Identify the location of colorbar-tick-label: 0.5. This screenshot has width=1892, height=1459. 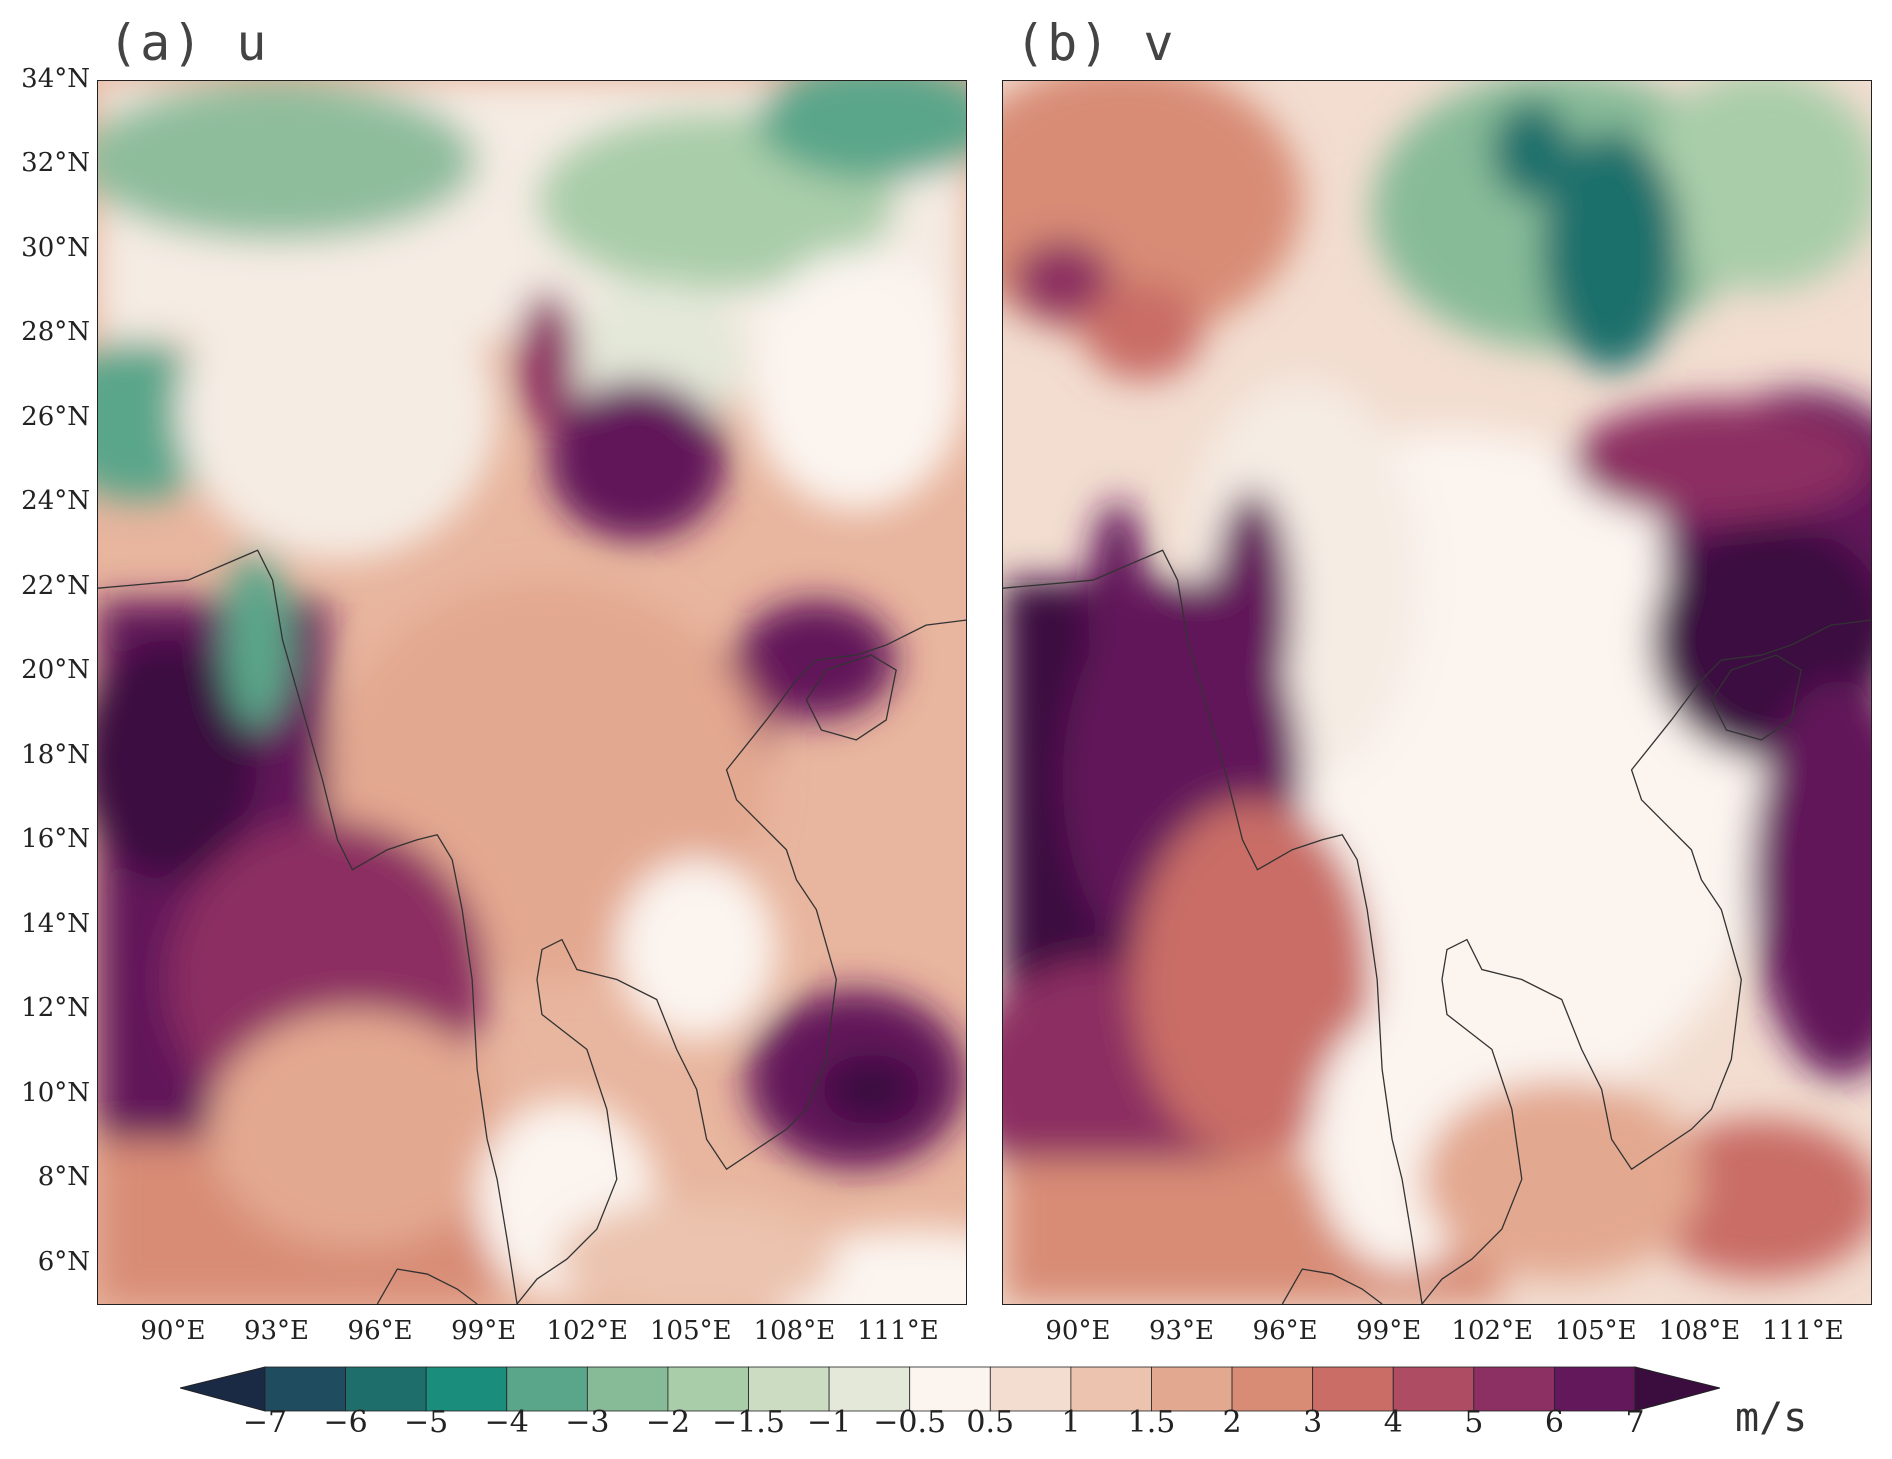
(990, 1422).